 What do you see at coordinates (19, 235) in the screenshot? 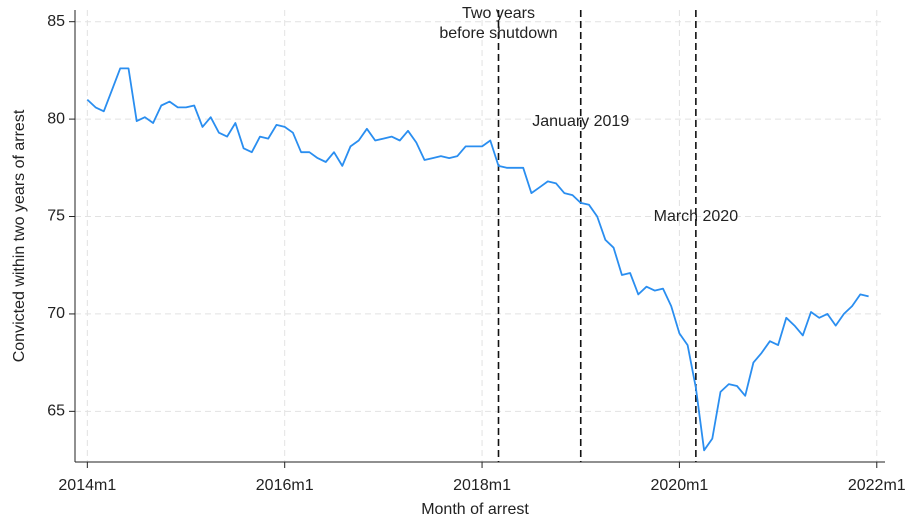
I see `y-axis-title: Convicted within two years of arrest` at bounding box center [19, 235].